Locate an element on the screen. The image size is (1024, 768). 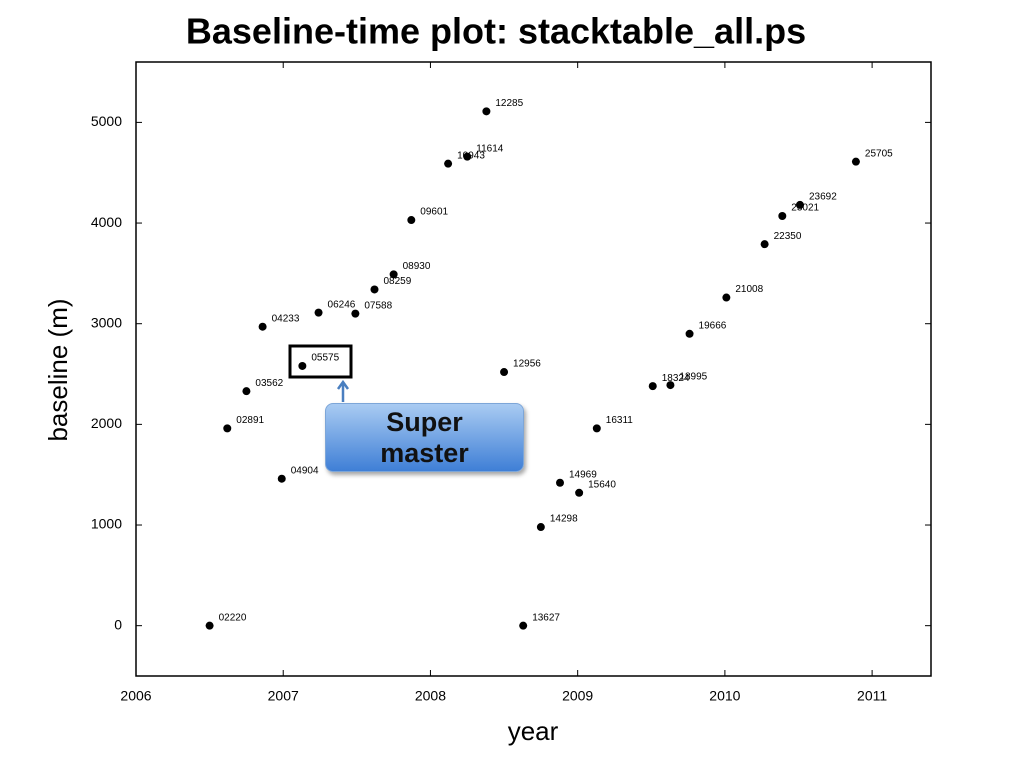
point-label: 21008 is located at coordinates (749, 289).